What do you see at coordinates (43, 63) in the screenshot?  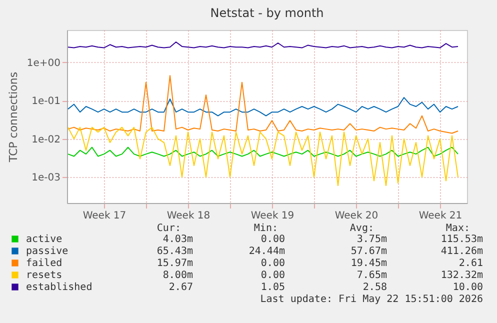 I see `y-tick-label: 1e+00` at bounding box center [43, 63].